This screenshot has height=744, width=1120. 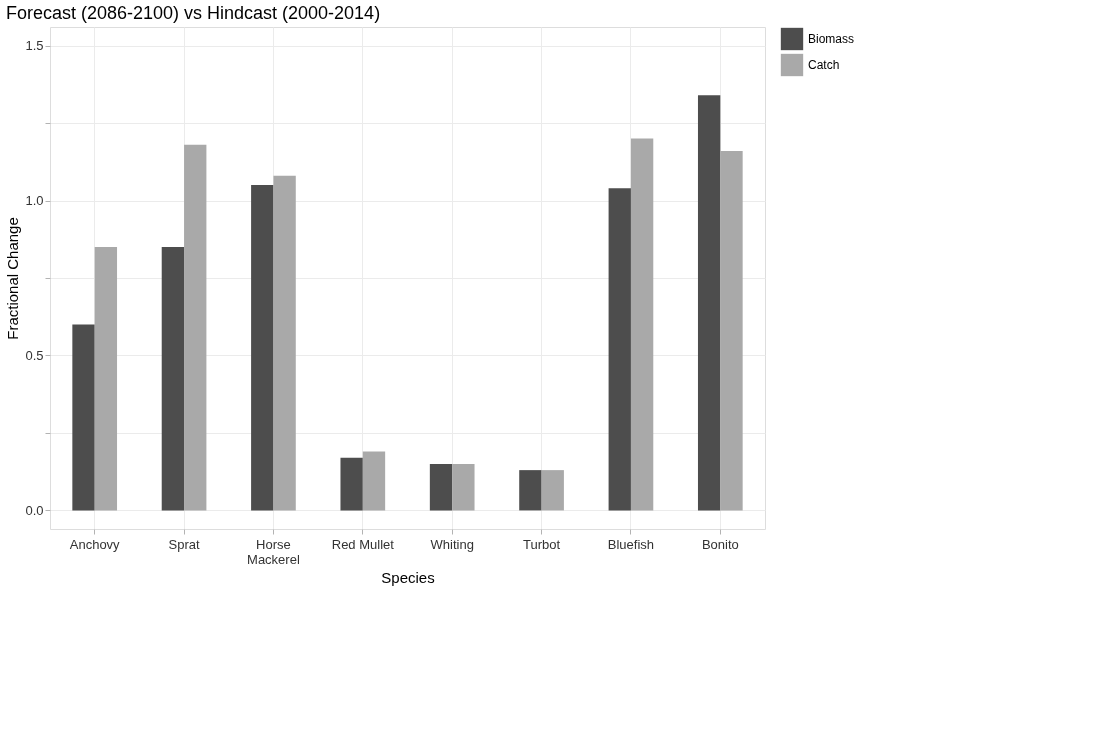 I want to click on y-axis-title: Fractional Change, so click(x=13, y=278).